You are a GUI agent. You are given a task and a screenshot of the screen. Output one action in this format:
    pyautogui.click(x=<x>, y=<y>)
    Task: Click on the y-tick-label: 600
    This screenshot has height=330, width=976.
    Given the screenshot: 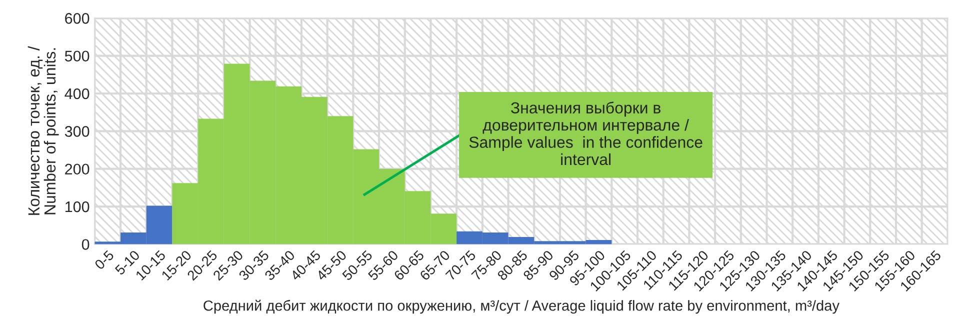 What is the action you would take?
    pyautogui.click(x=77, y=18)
    